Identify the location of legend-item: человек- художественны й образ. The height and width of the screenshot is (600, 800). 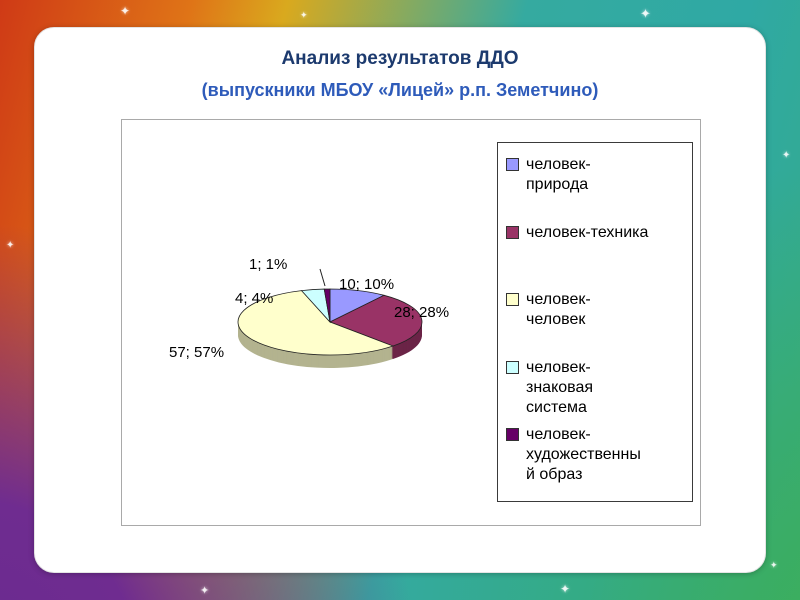
(595, 459).